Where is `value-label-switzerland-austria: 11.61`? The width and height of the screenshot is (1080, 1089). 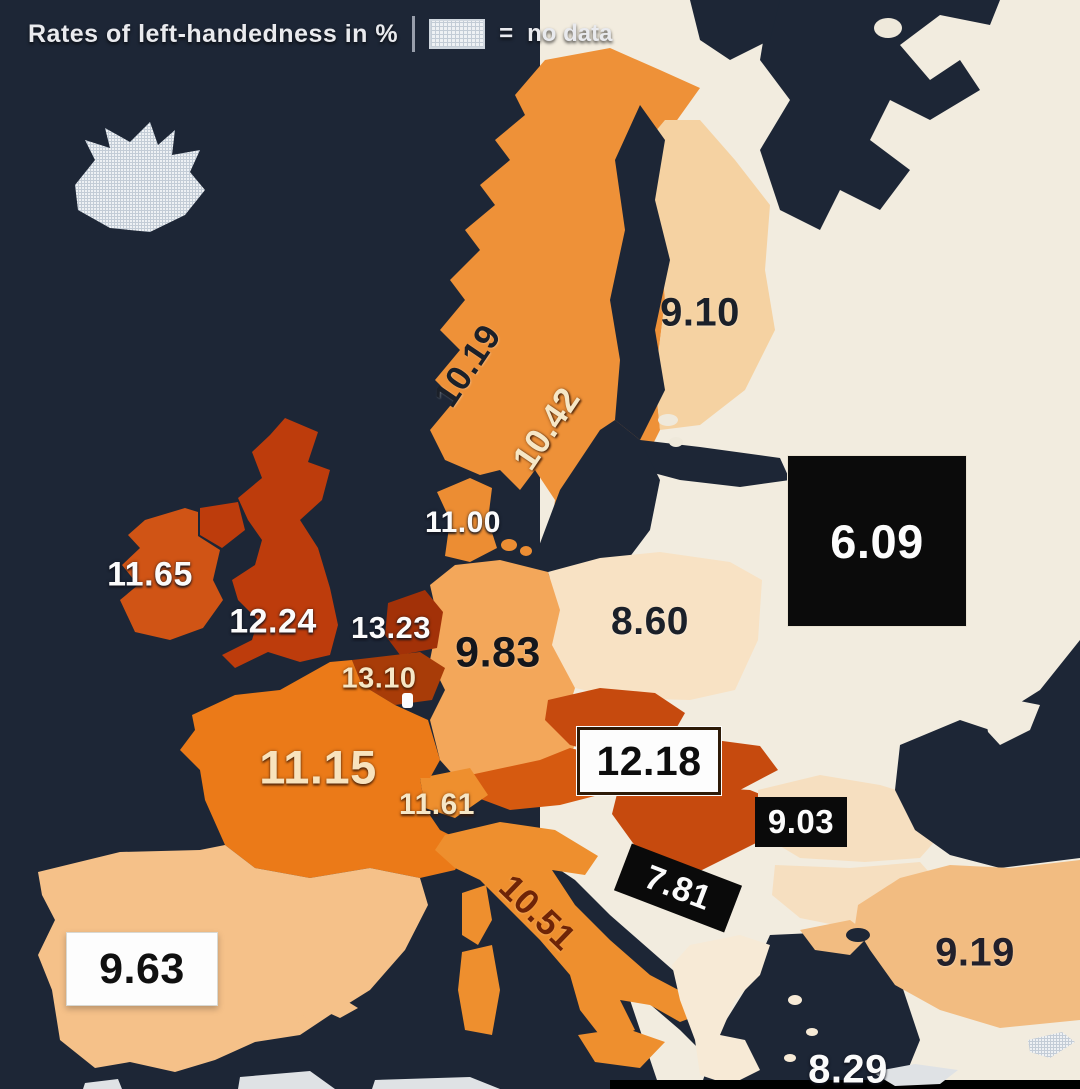
value-label-switzerland-austria: 11.61 is located at coordinates (437, 804).